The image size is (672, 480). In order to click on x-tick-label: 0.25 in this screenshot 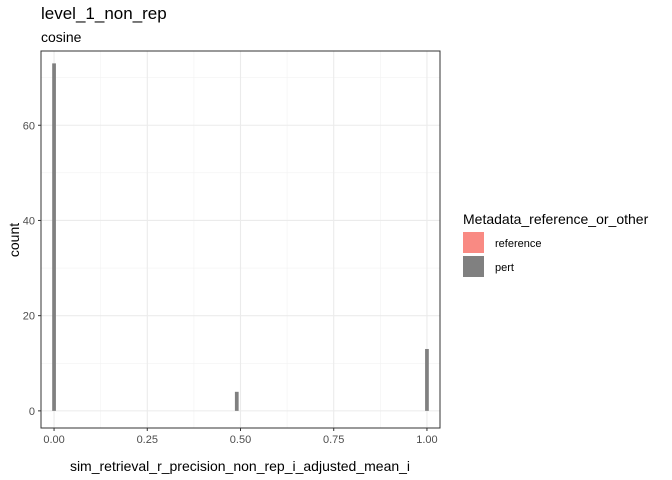, I will do `click(147, 440)`.